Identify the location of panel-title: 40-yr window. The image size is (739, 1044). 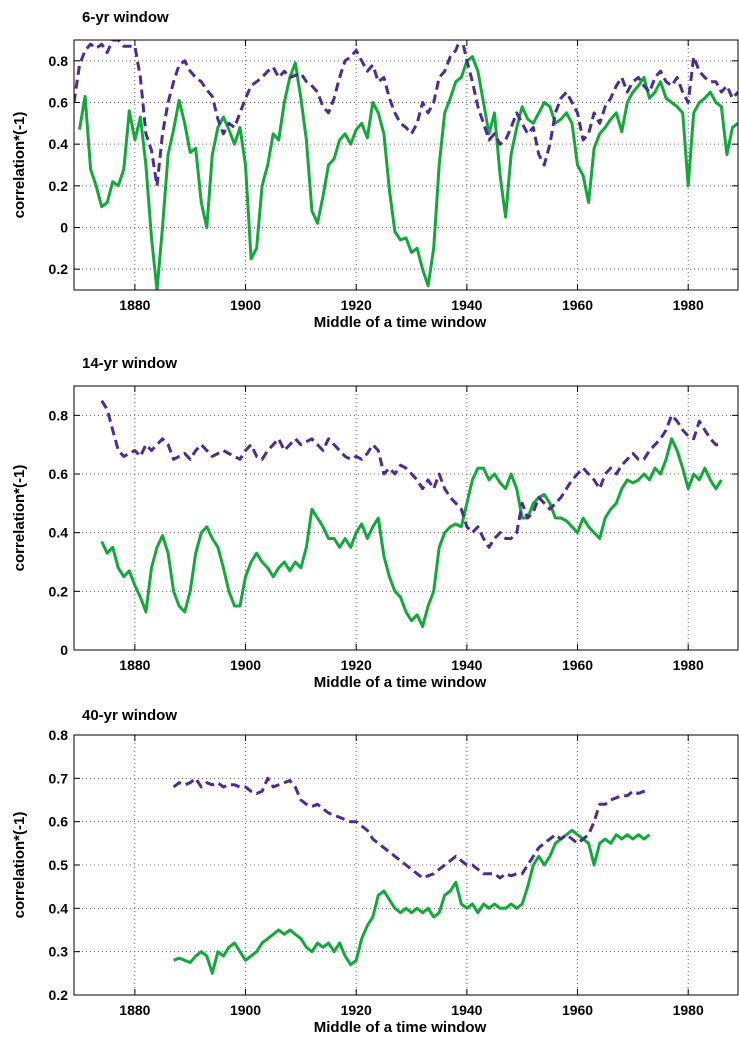
(129, 715).